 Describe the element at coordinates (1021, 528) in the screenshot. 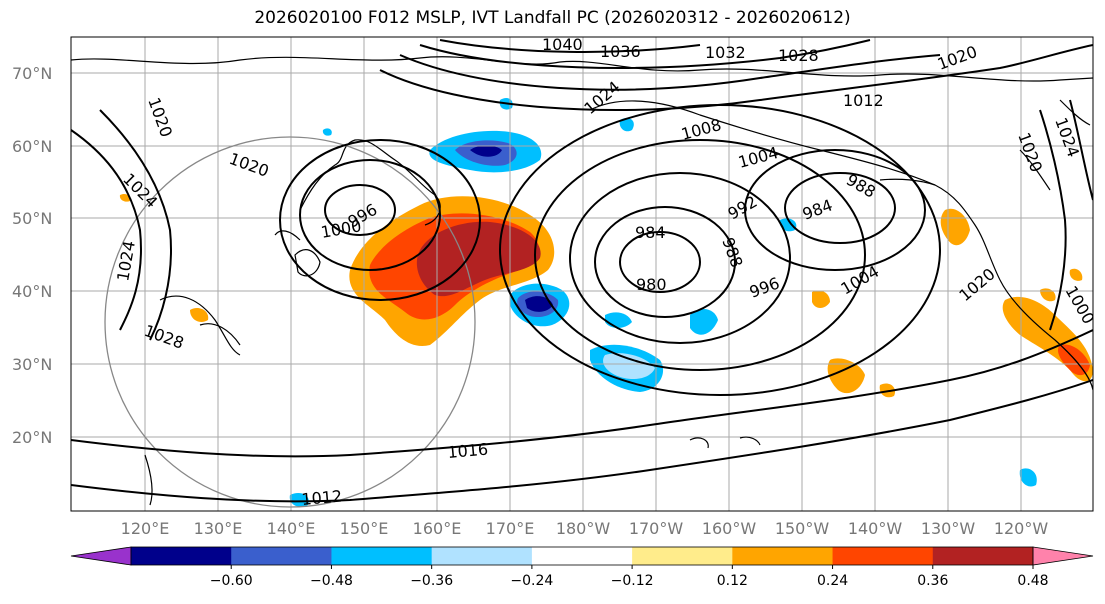

I see `lon-label: 120°W` at that location.